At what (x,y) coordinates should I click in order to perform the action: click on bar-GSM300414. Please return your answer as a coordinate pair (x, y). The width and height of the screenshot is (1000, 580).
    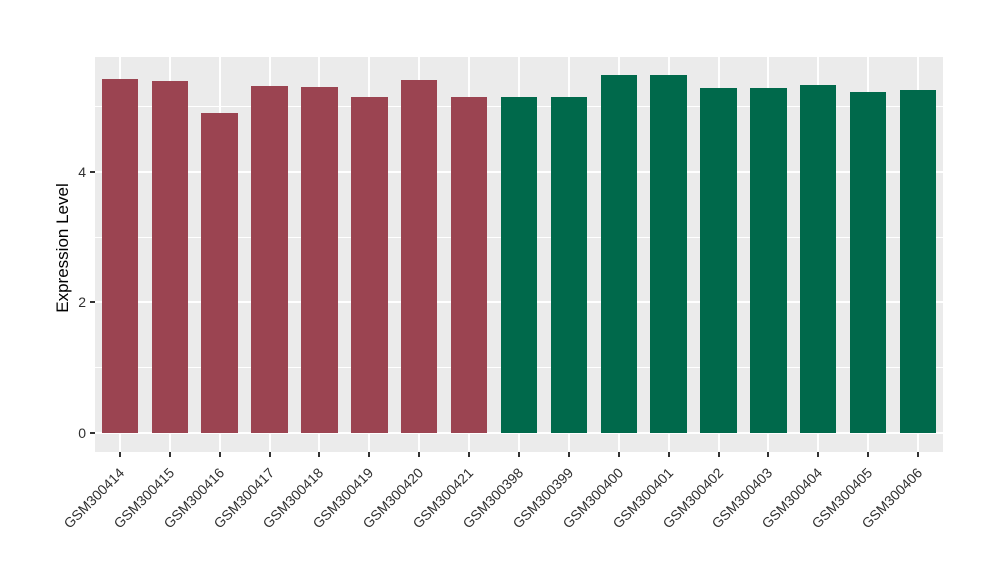
    Looking at the image, I should click on (120, 256).